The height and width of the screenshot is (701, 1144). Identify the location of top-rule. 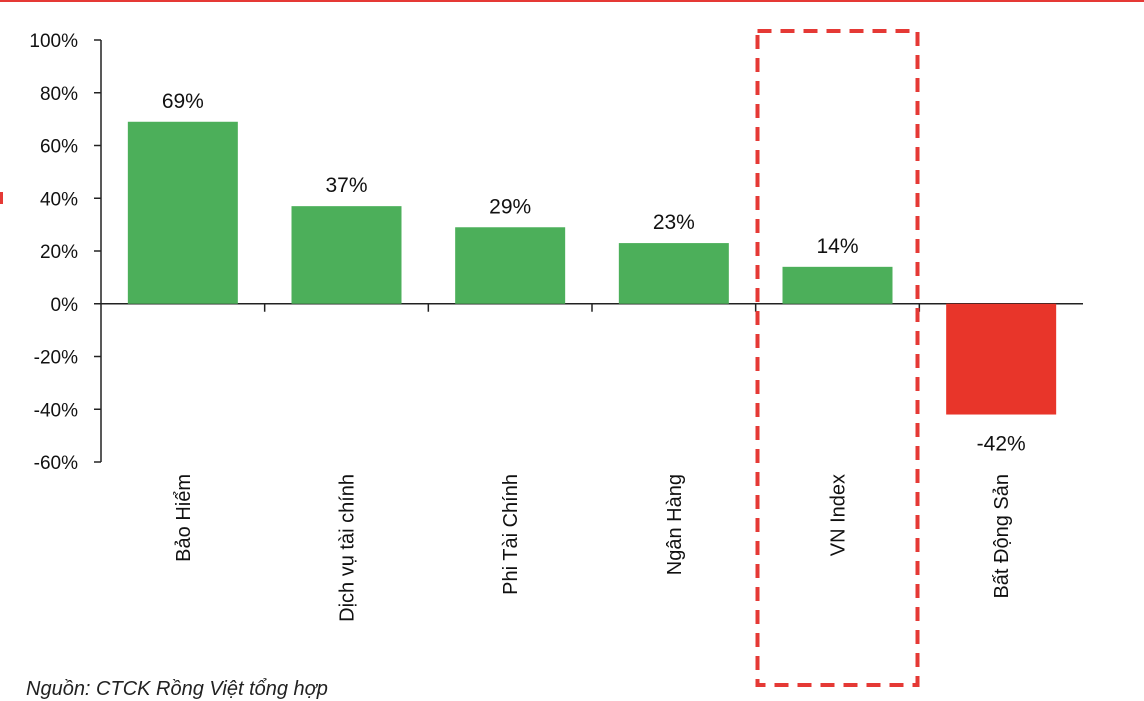
(572, 1).